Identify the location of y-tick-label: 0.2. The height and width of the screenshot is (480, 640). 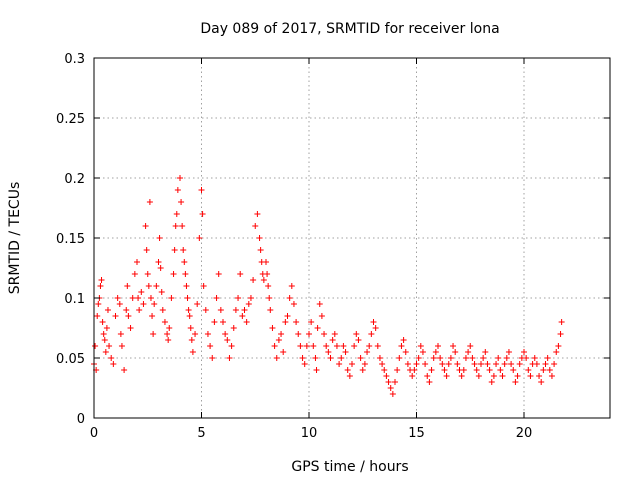
(74, 179).